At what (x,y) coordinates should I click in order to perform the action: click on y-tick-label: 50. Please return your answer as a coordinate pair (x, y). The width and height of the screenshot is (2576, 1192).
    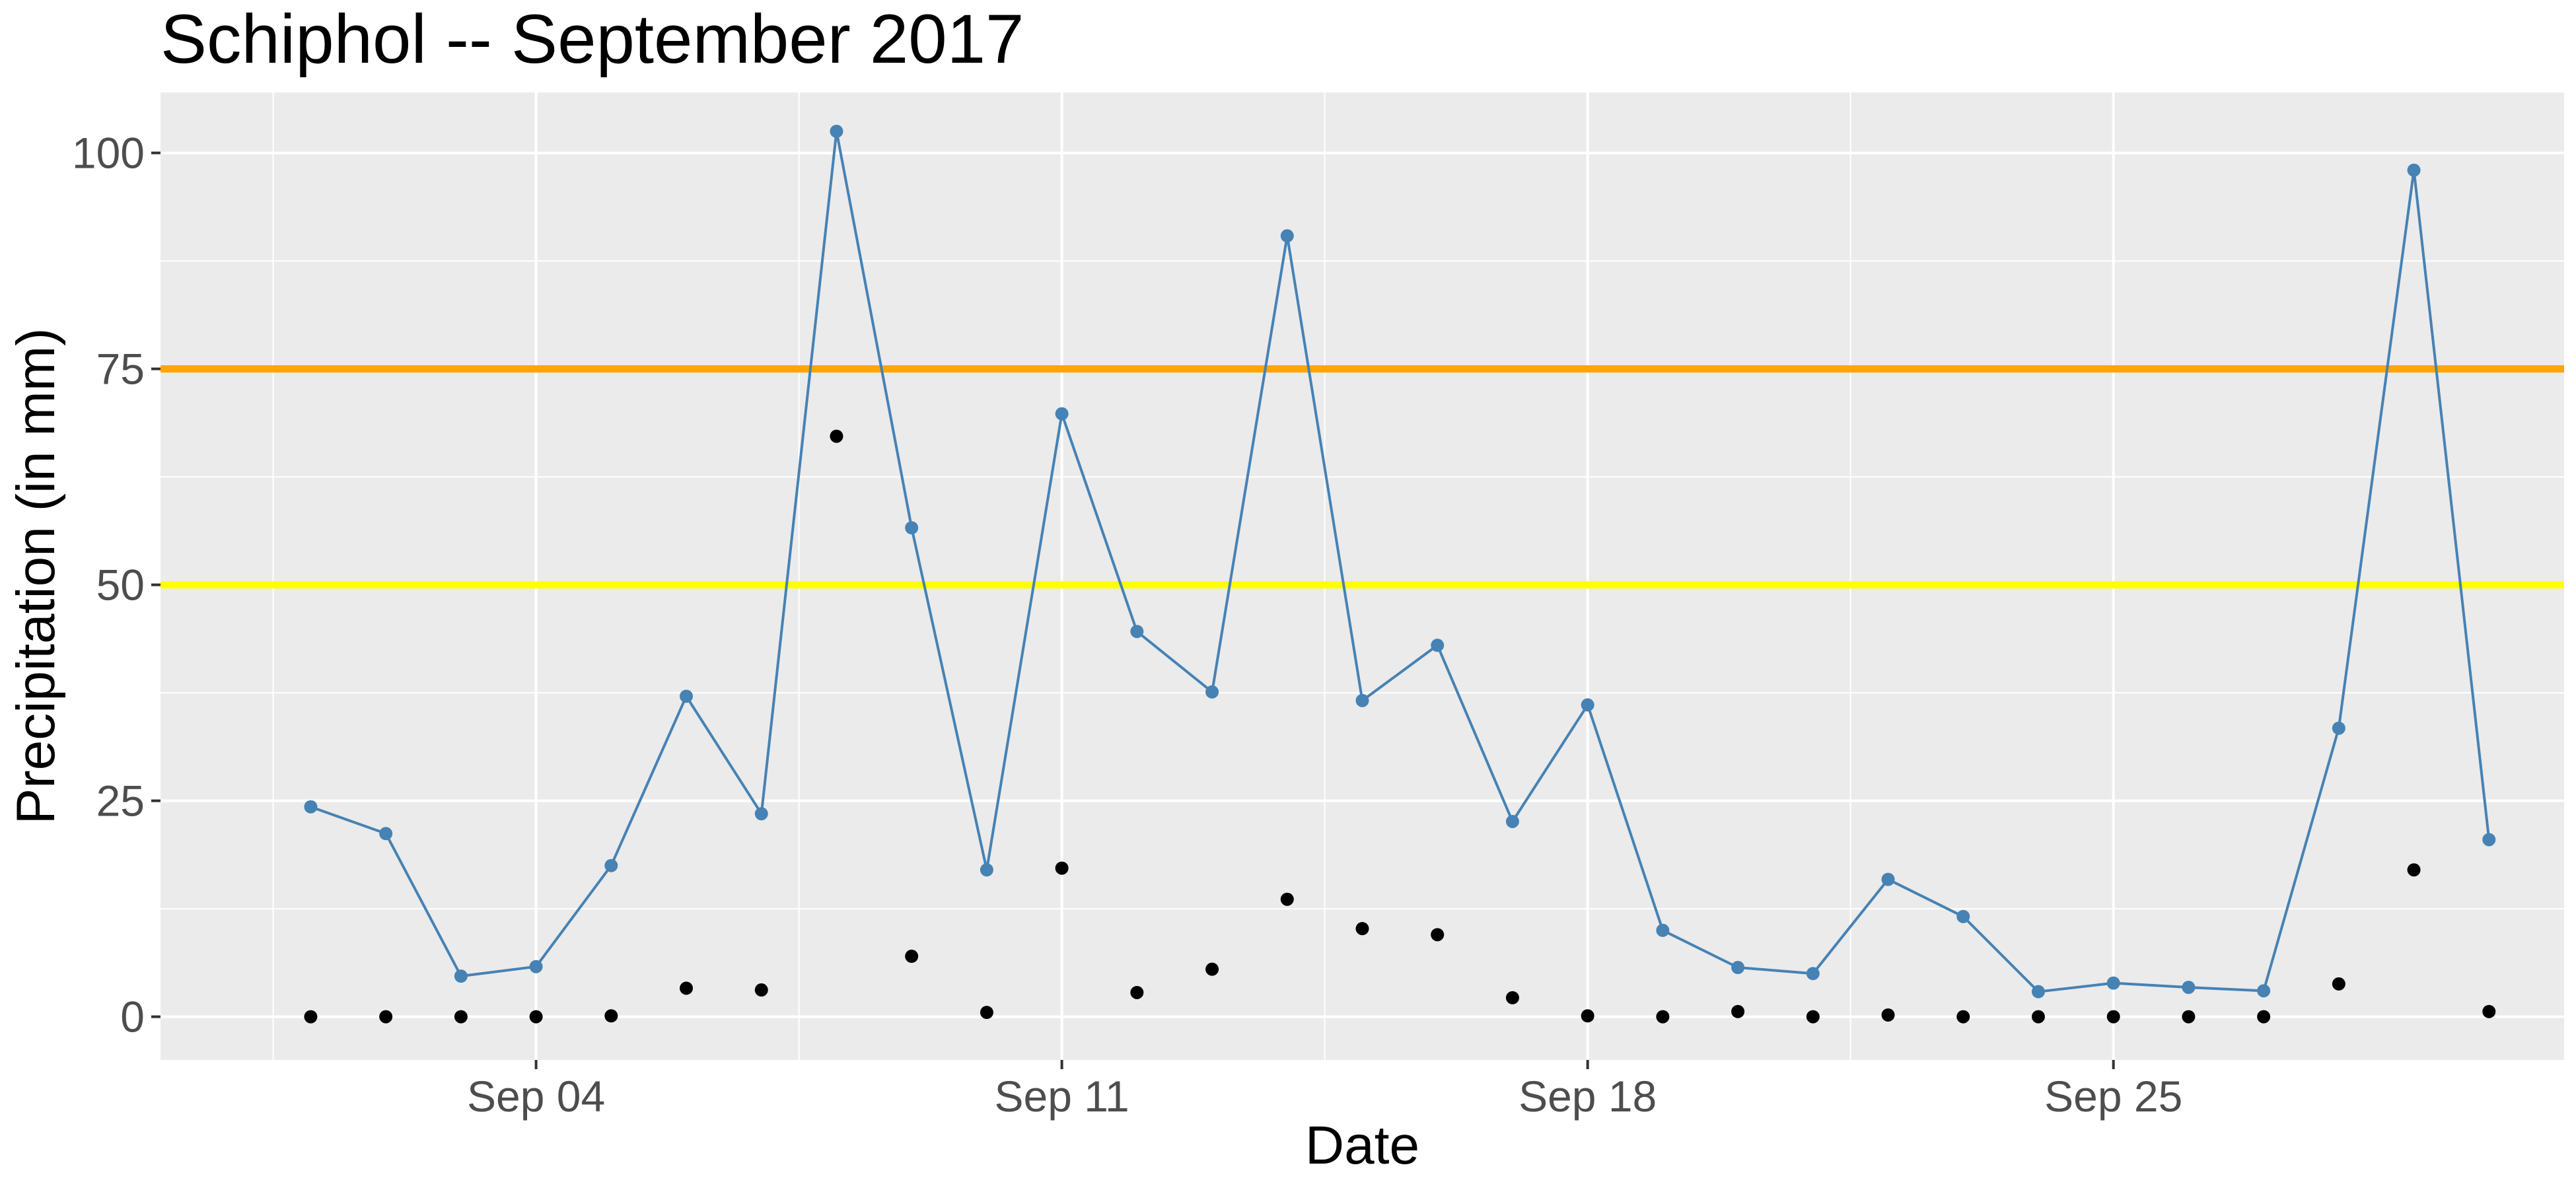
    Looking at the image, I should click on (121, 585).